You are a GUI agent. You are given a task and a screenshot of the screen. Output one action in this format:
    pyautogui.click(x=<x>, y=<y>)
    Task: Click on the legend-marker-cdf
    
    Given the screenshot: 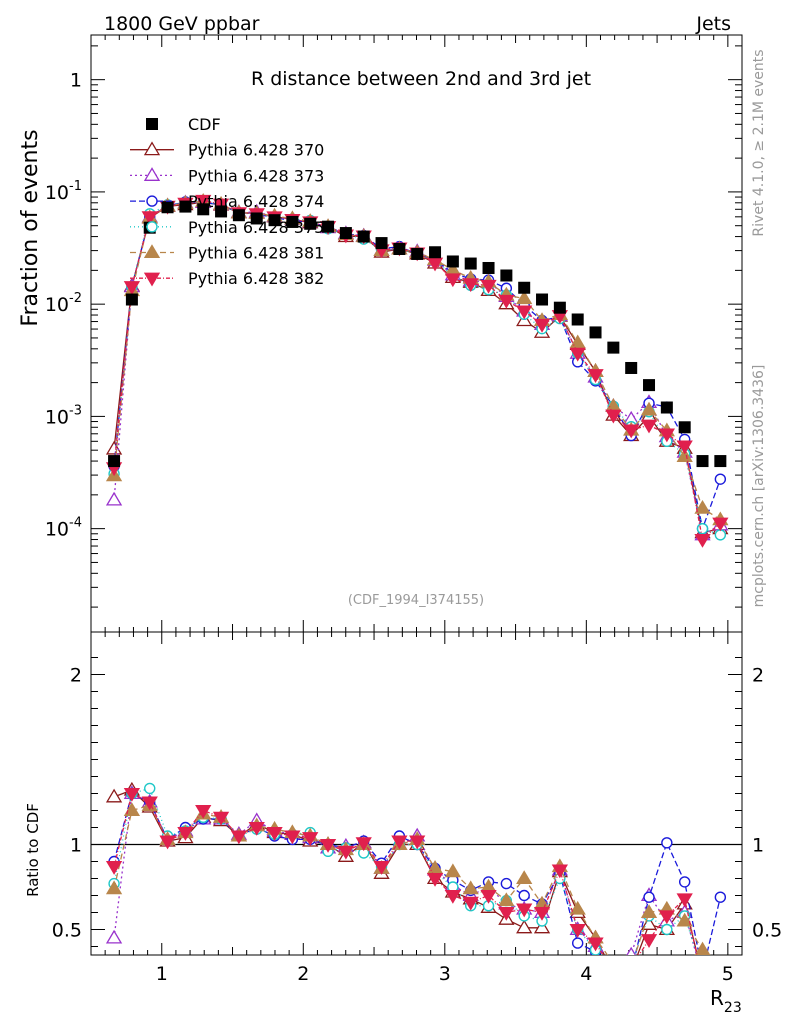 What is the action you would take?
    pyautogui.click(x=152, y=124)
    